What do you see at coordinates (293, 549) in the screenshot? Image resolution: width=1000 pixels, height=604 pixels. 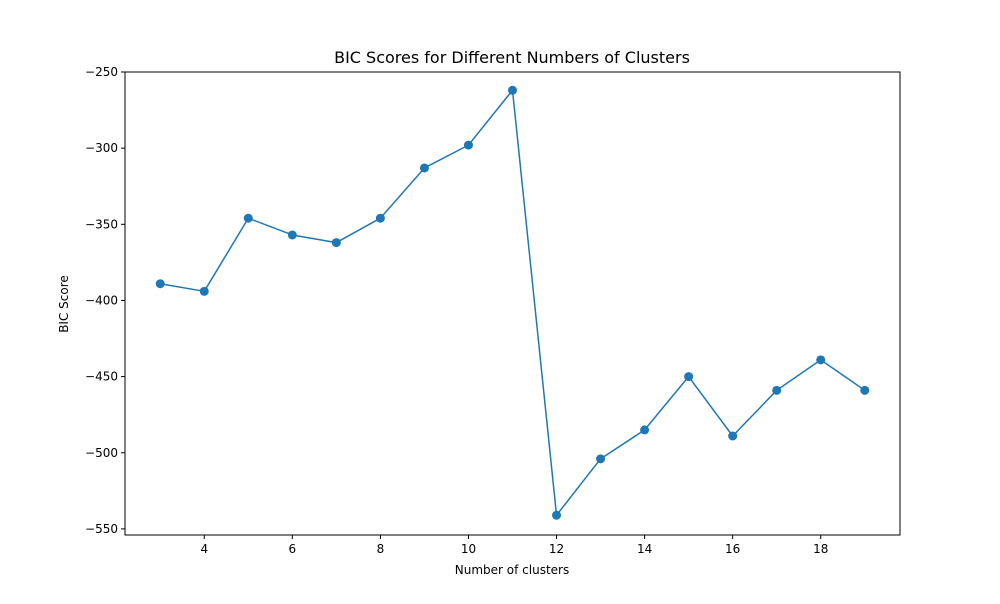 I see `x-tick-label: 6` at bounding box center [293, 549].